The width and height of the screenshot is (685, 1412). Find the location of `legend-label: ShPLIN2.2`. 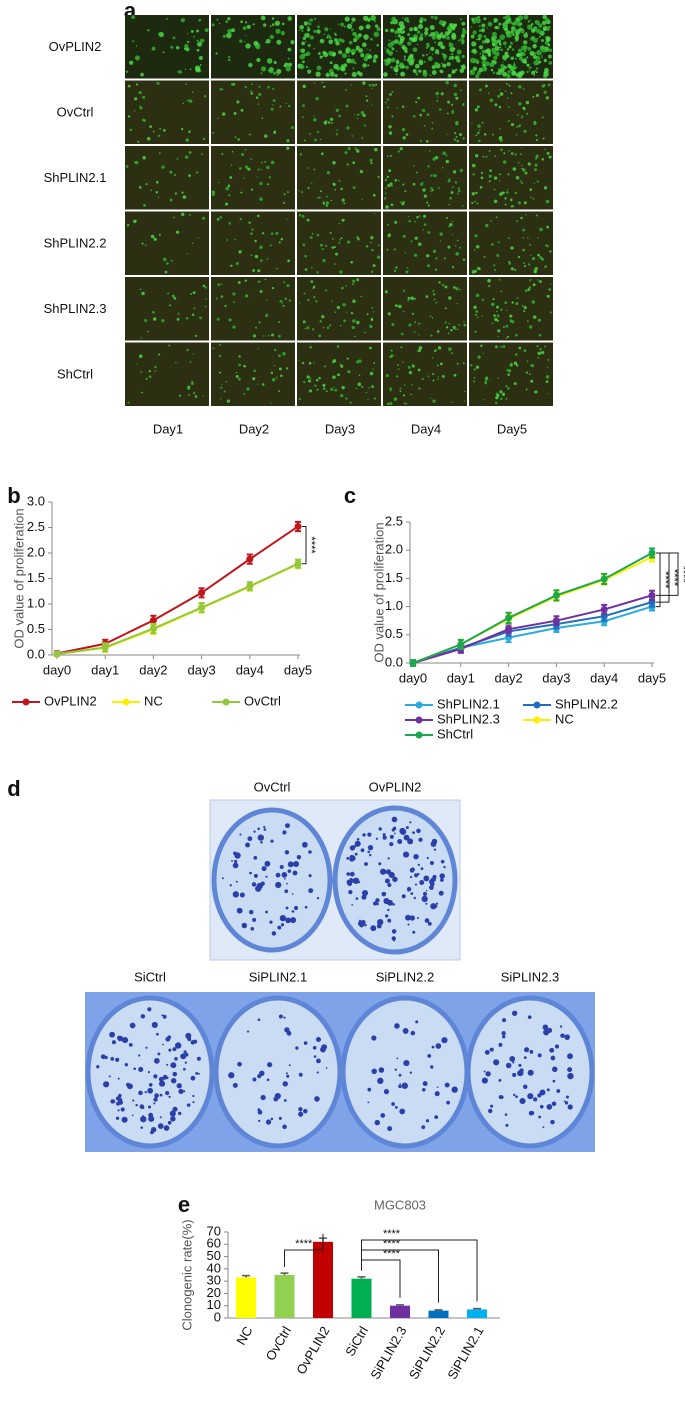

legend-label: ShPLIN2.2 is located at coordinates (586, 703).